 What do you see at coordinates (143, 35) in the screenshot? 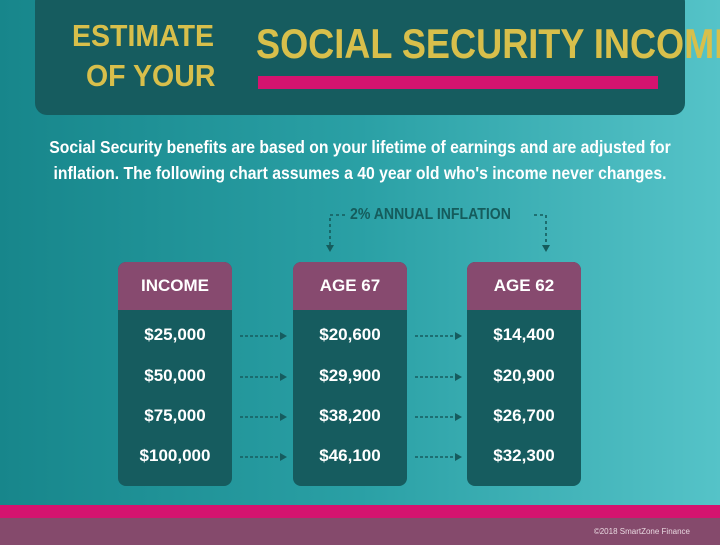
I see `title-line1: ESTIMATE` at bounding box center [143, 35].